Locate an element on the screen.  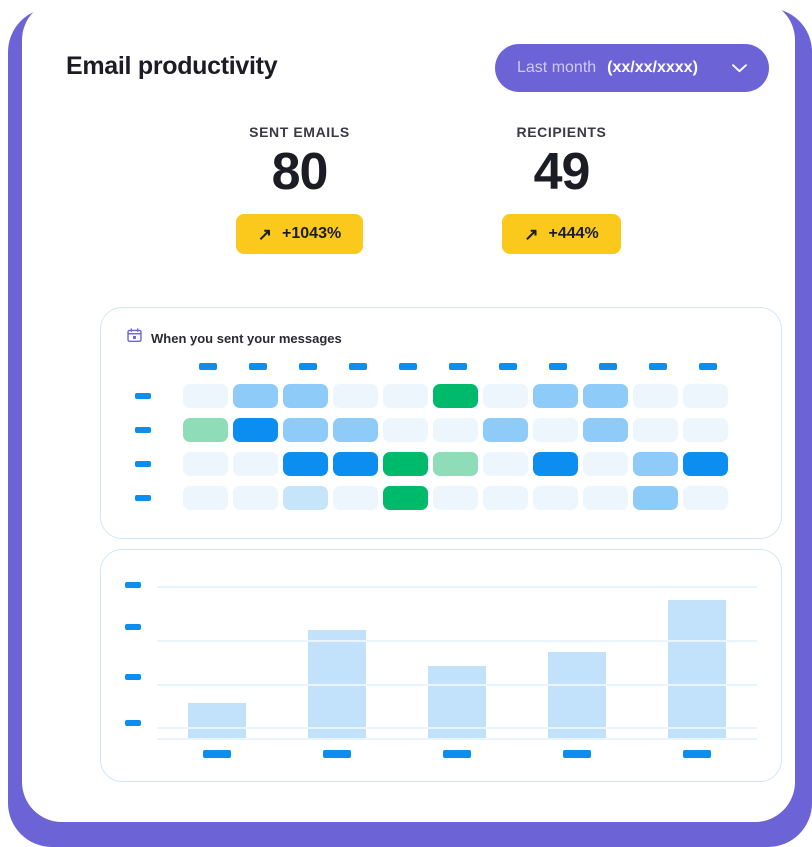
heatmap-panel-header: When you sent your messages is located at coordinates (234, 338).